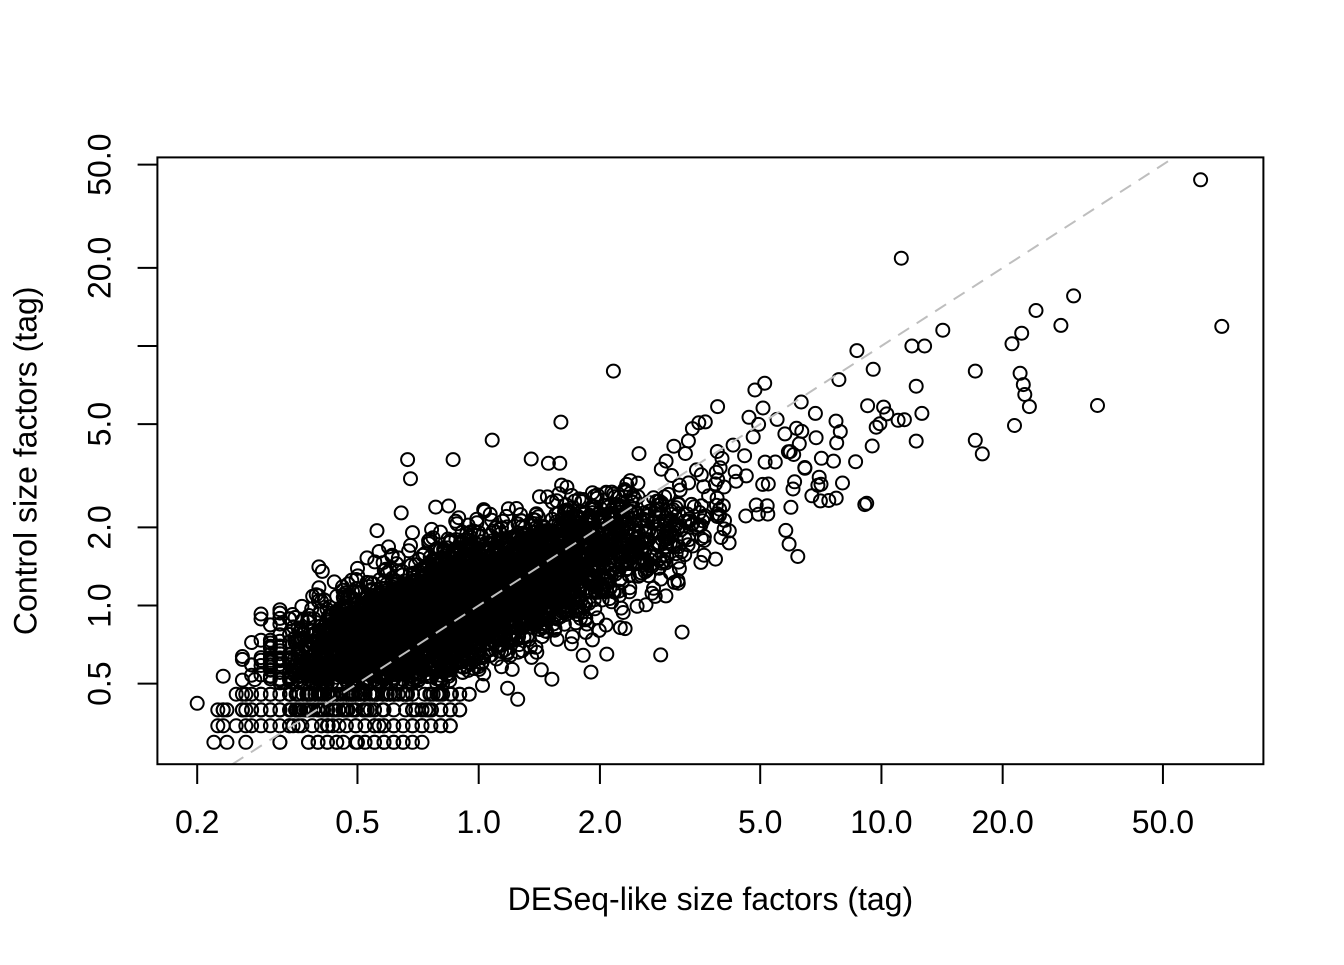 The height and width of the screenshot is (965, 1344). What do you see at coordinates (197, 822) in the screenshot?
I see `x-tick-label: 0.2` at bounding box center [197, 822].